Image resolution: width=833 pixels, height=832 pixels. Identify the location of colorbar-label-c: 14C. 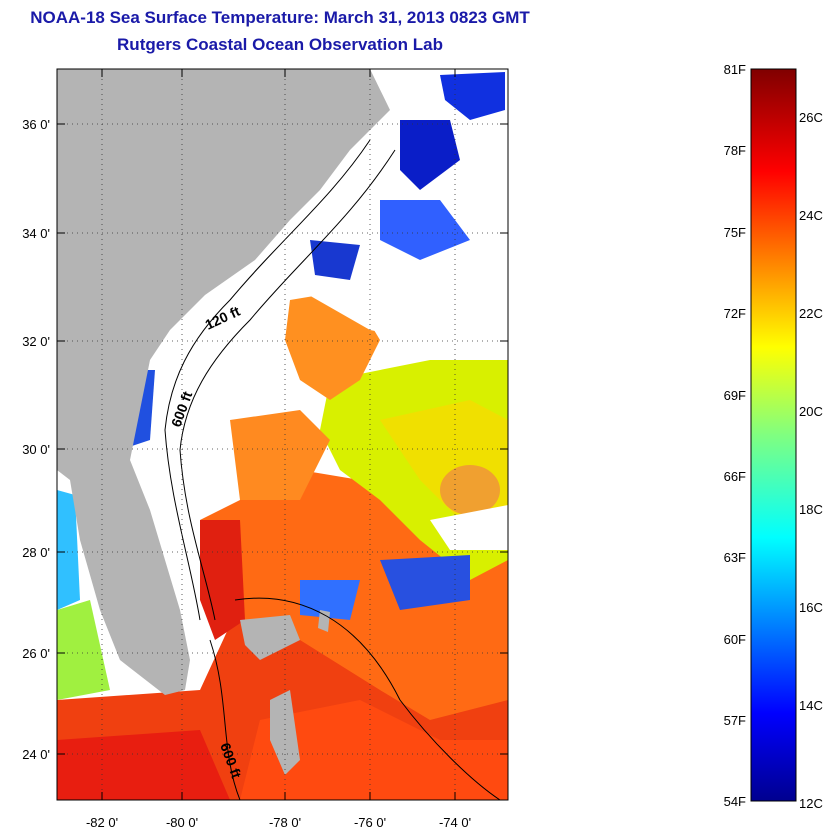
(811, 705).